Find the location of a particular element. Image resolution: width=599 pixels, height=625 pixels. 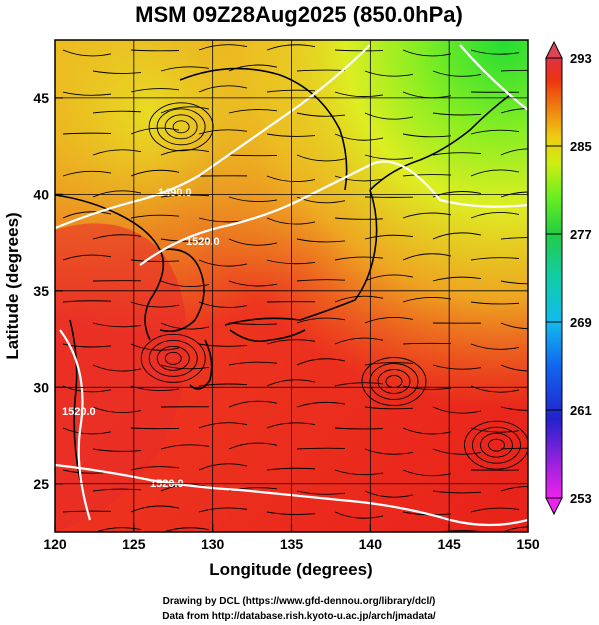

colorbar-label-277: 277 is located at coordinates (581, 234).